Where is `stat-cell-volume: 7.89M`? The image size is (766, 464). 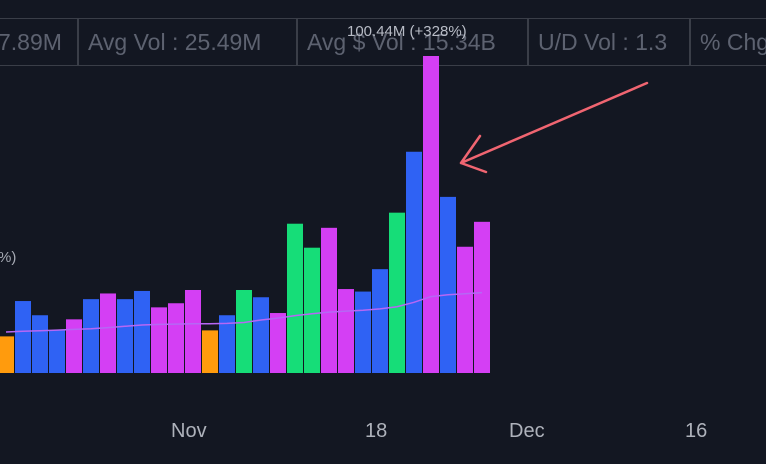
stat-cell-volume: 7.89M is located at coordinates (39, 42).